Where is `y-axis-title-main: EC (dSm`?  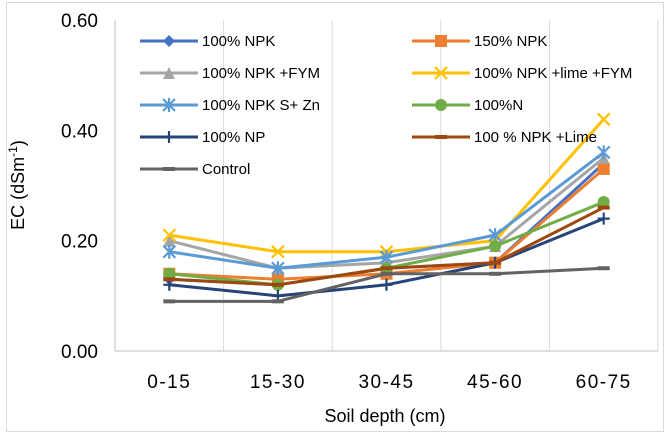
y-axis-title-main: EC (dSm is located at coordinates (18, 193).